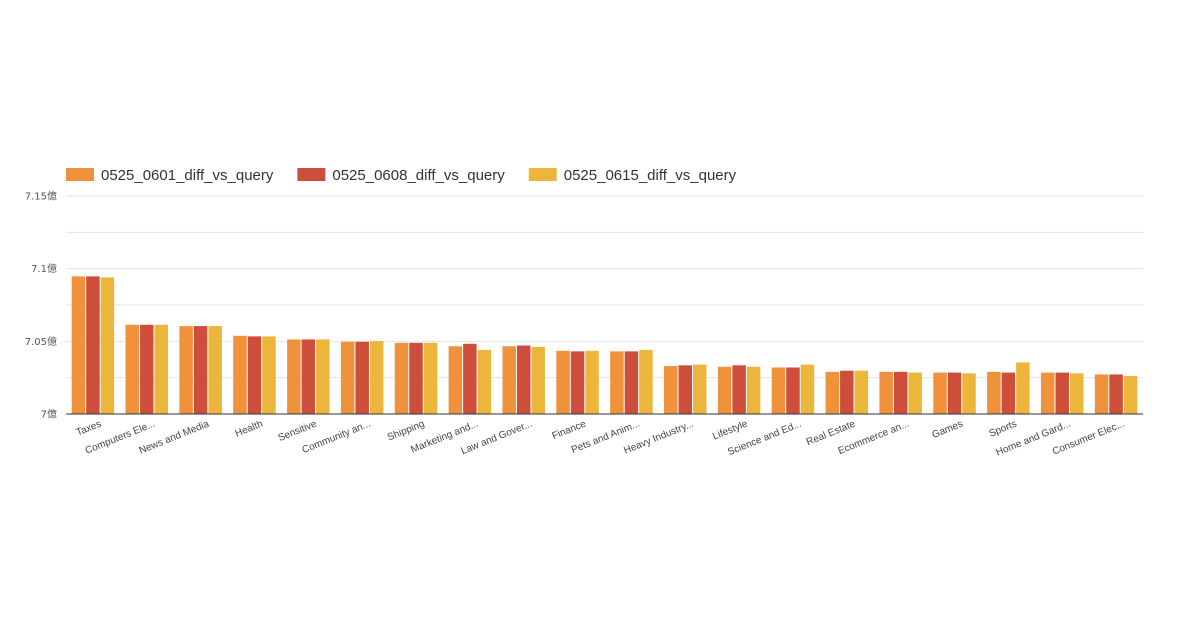 Image resolution: width=1200 pixels, height=630 pixels. I want to click on x-category-label: Health, so click(249, 429).